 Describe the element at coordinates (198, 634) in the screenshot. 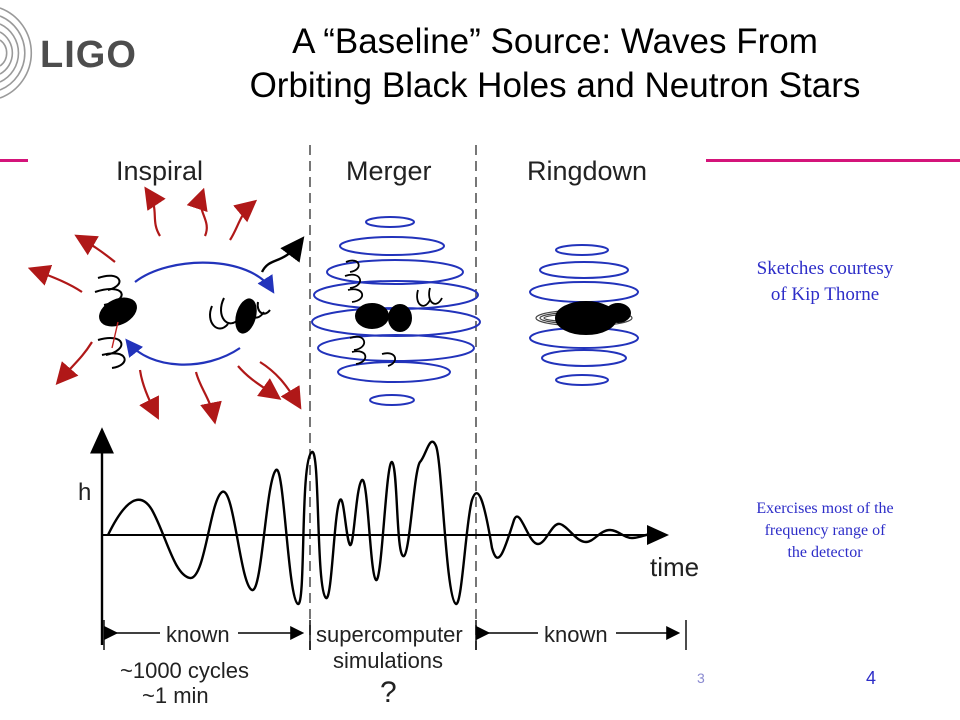

I see `span-known-left: known` at that location.